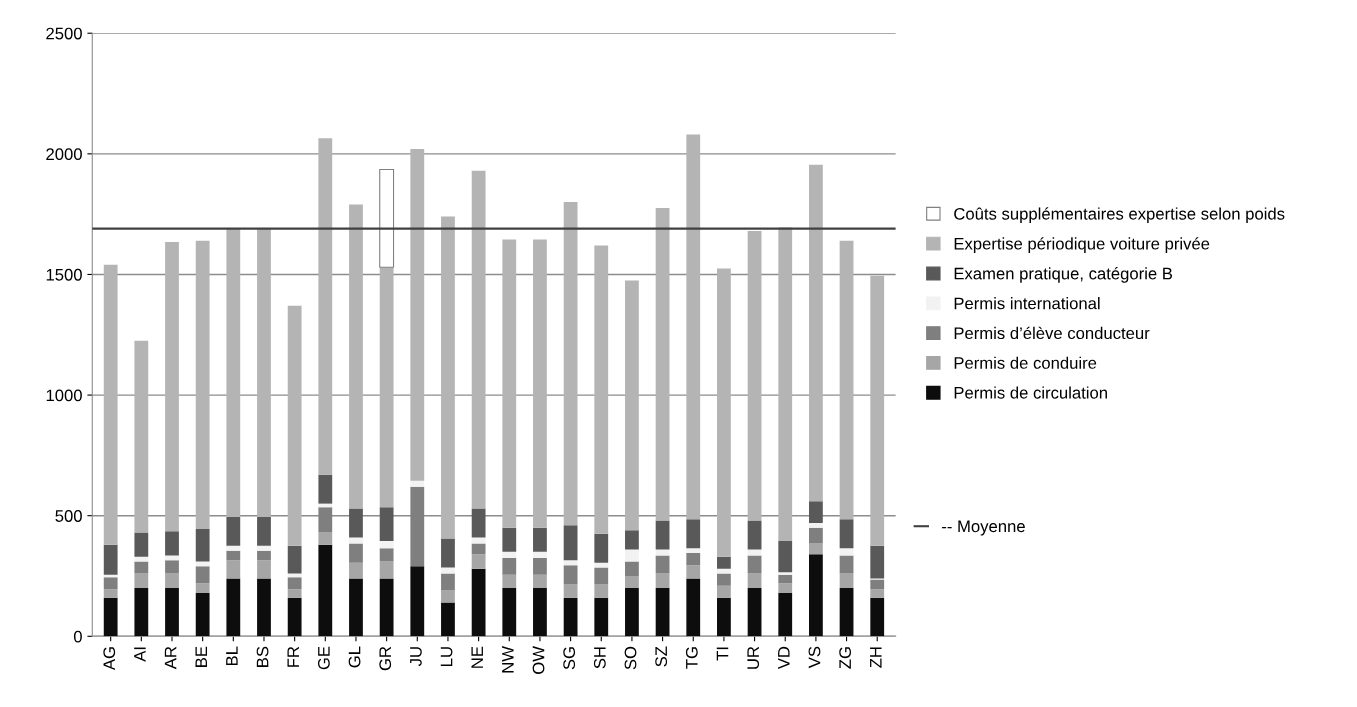 This screenshot has height=707, width=1357. Describe the element at coordinates (170, 658) in the screenshot. I see `x-tick-label: AR` at that location.